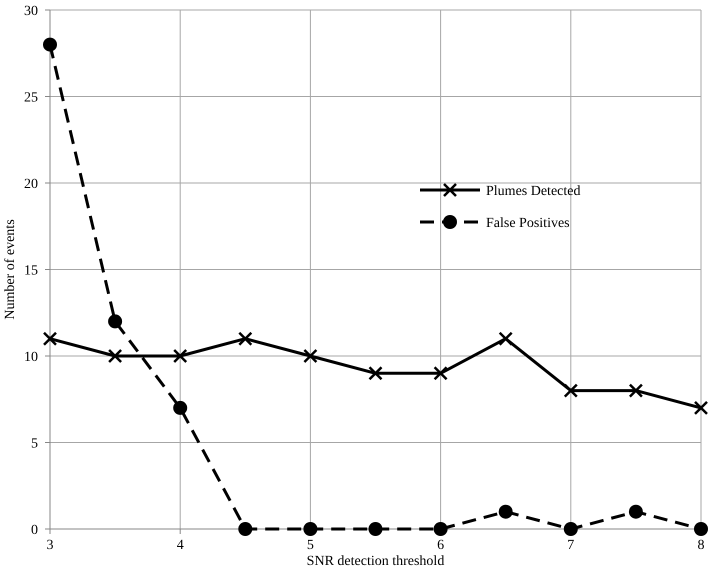 The height and width of the screenshot is (571, 719). What do you see at coordinates (31, 98) in the screenshot?
I see `y-tick-label: 25` at bounding box center [31, 98].